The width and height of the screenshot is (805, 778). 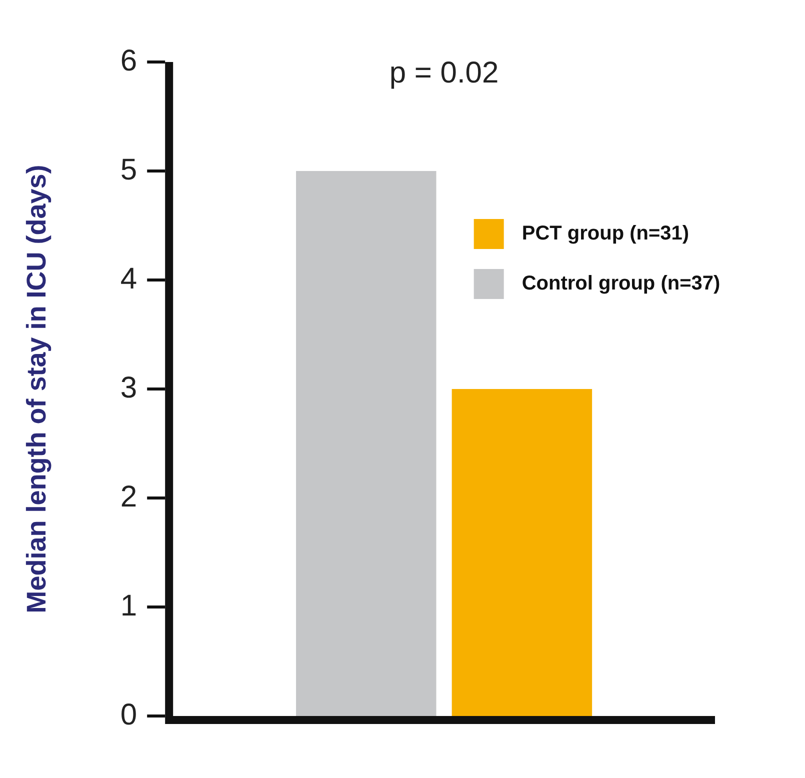 I want to click on legend-label: PCT group (n=31), so click(x=606, y=233).